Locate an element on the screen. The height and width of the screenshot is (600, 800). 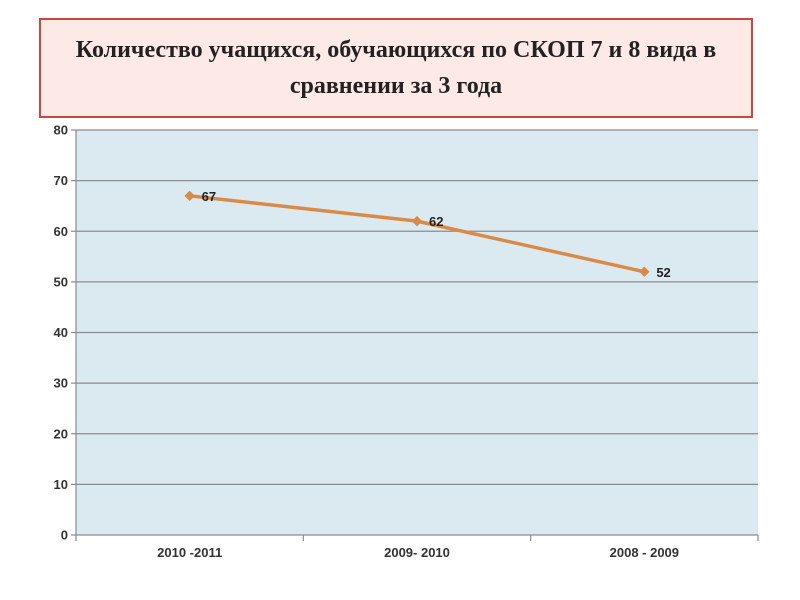
data-label: 62 is located at coordinates (436, 221).